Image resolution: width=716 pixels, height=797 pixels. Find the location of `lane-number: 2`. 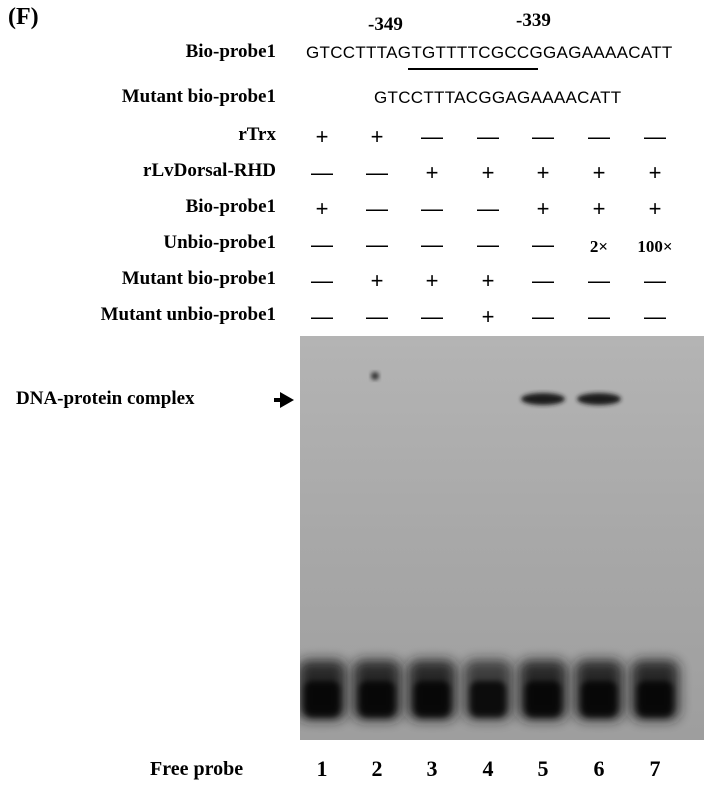

lane-number: 2 is located at coordinates (377, 768).